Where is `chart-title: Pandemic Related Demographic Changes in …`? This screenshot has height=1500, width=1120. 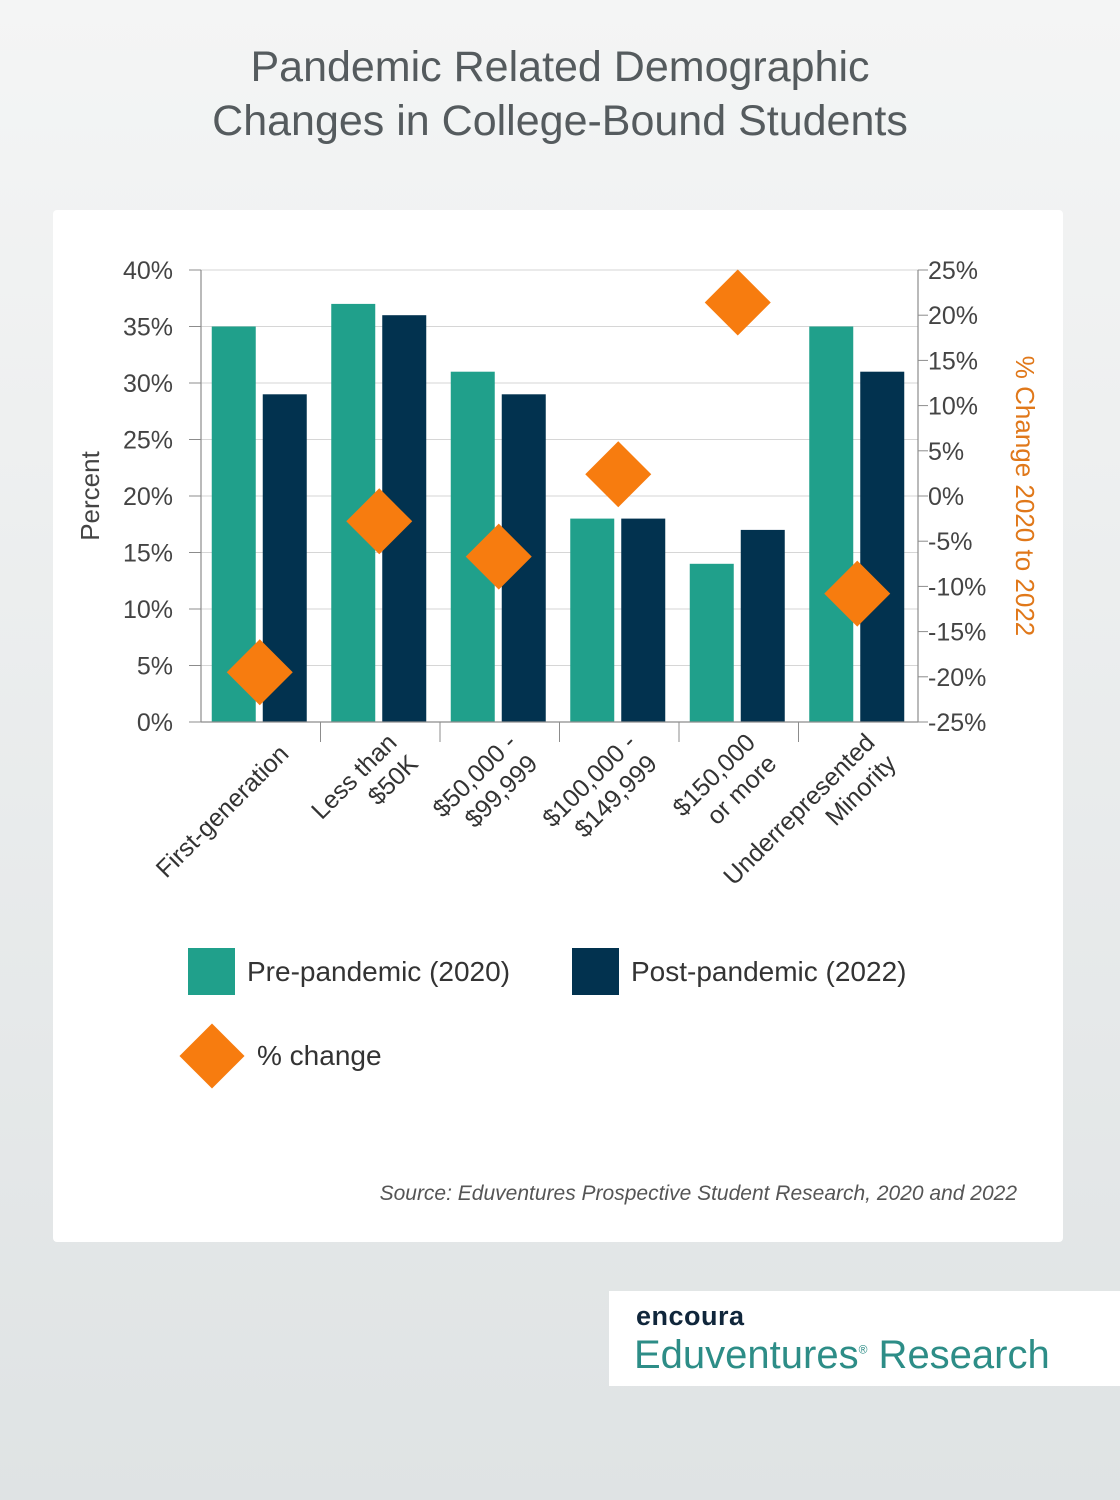
chart-title: Pandemic Related Demographic Changes in … is located at coordinates (560, 94).